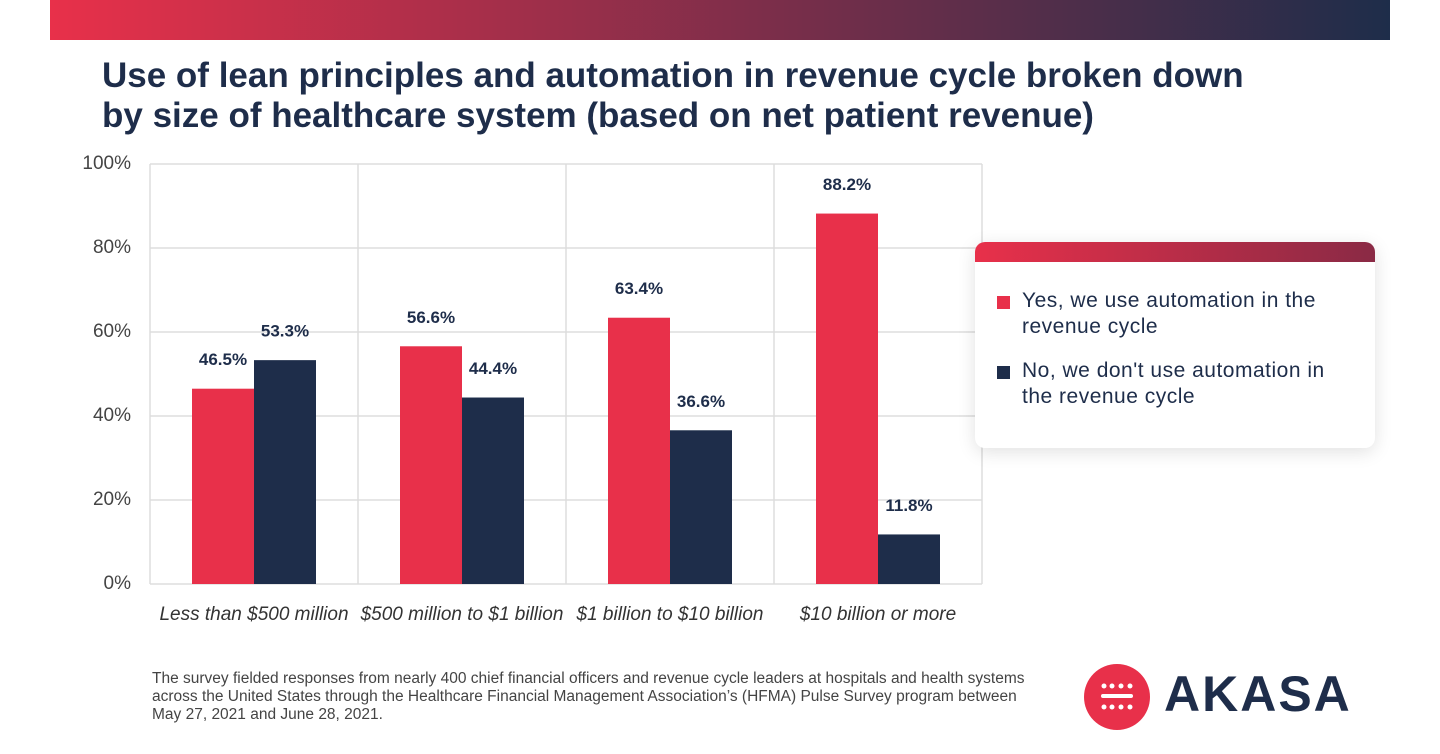 The width and height of the screenshot is (1440, 754). Describe the element at coordinates (118, 583) in the screenshot. I see `y-tick-label: 0%` at that location.